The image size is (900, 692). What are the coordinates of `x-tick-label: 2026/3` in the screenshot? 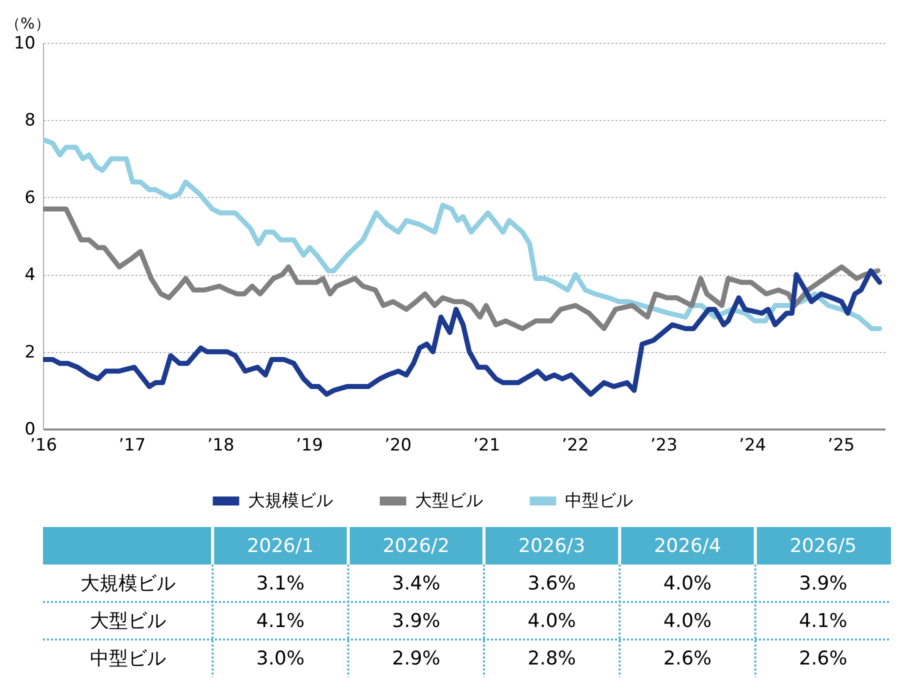 It's located at (552, 545).